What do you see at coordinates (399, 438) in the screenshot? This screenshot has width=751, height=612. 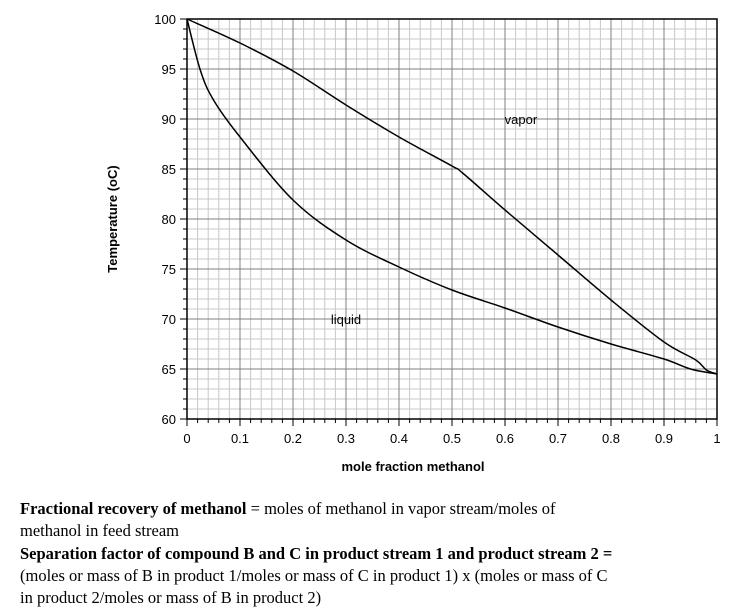 I see `x-tick-label: 0.4` at bounding box center [399, 438].